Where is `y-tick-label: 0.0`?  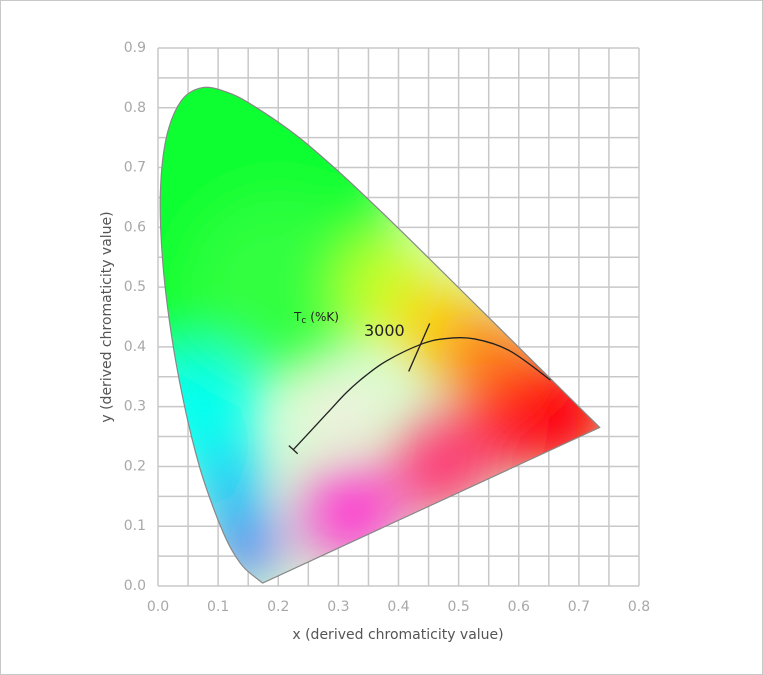
y-tick-label: 0.0 is located at coordinates (135, 586).